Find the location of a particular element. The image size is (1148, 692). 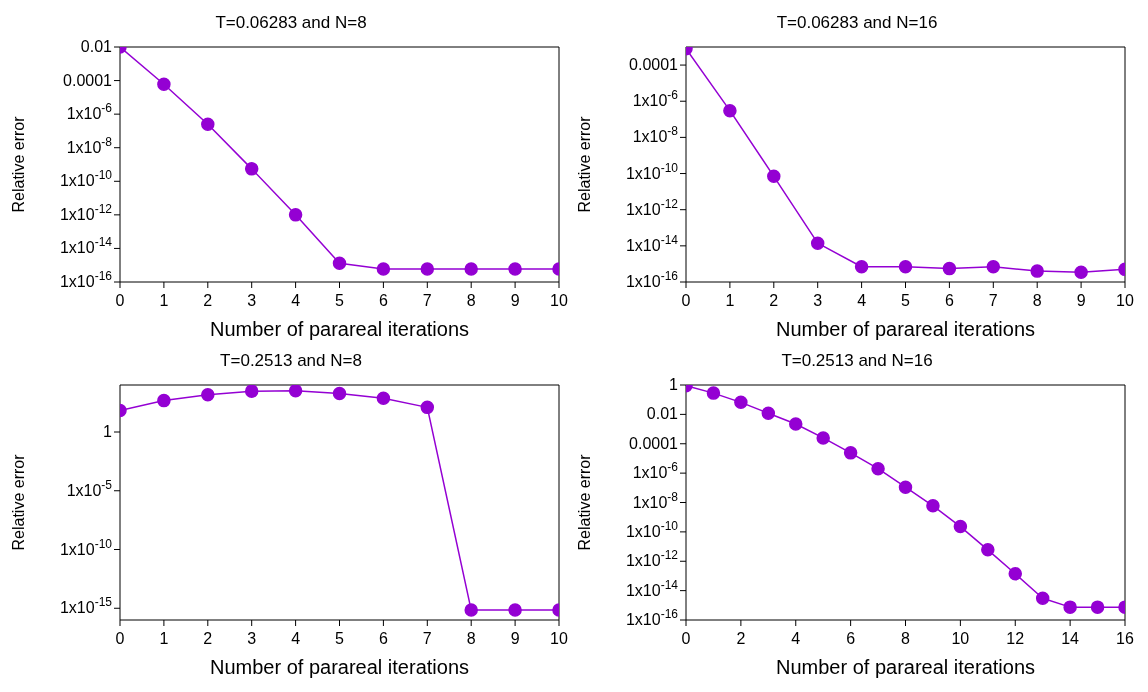

x-tick-label: 12 is located at coordinates (1015, 638).